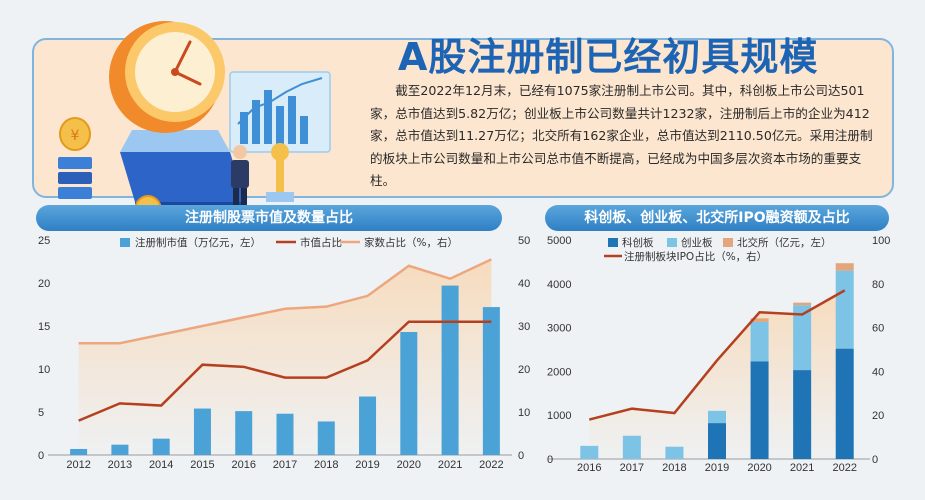 This screenshot has height=500, width=925. What do you see at coordinates (41, 413) in the screenshot?
I see `left-y-tick-label: 5` at bounding box center [41, 413].